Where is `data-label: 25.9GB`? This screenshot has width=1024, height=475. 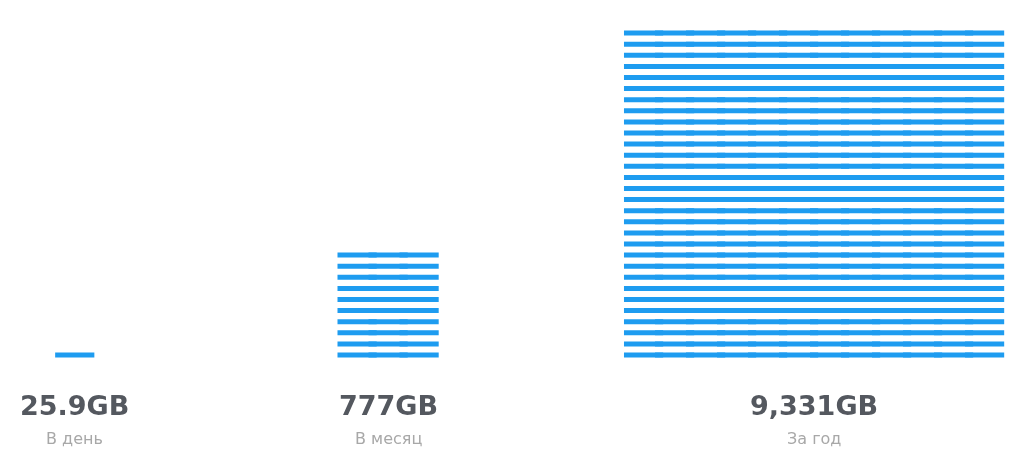
data-label: 25.9GB is located at coordinates (75, 405).